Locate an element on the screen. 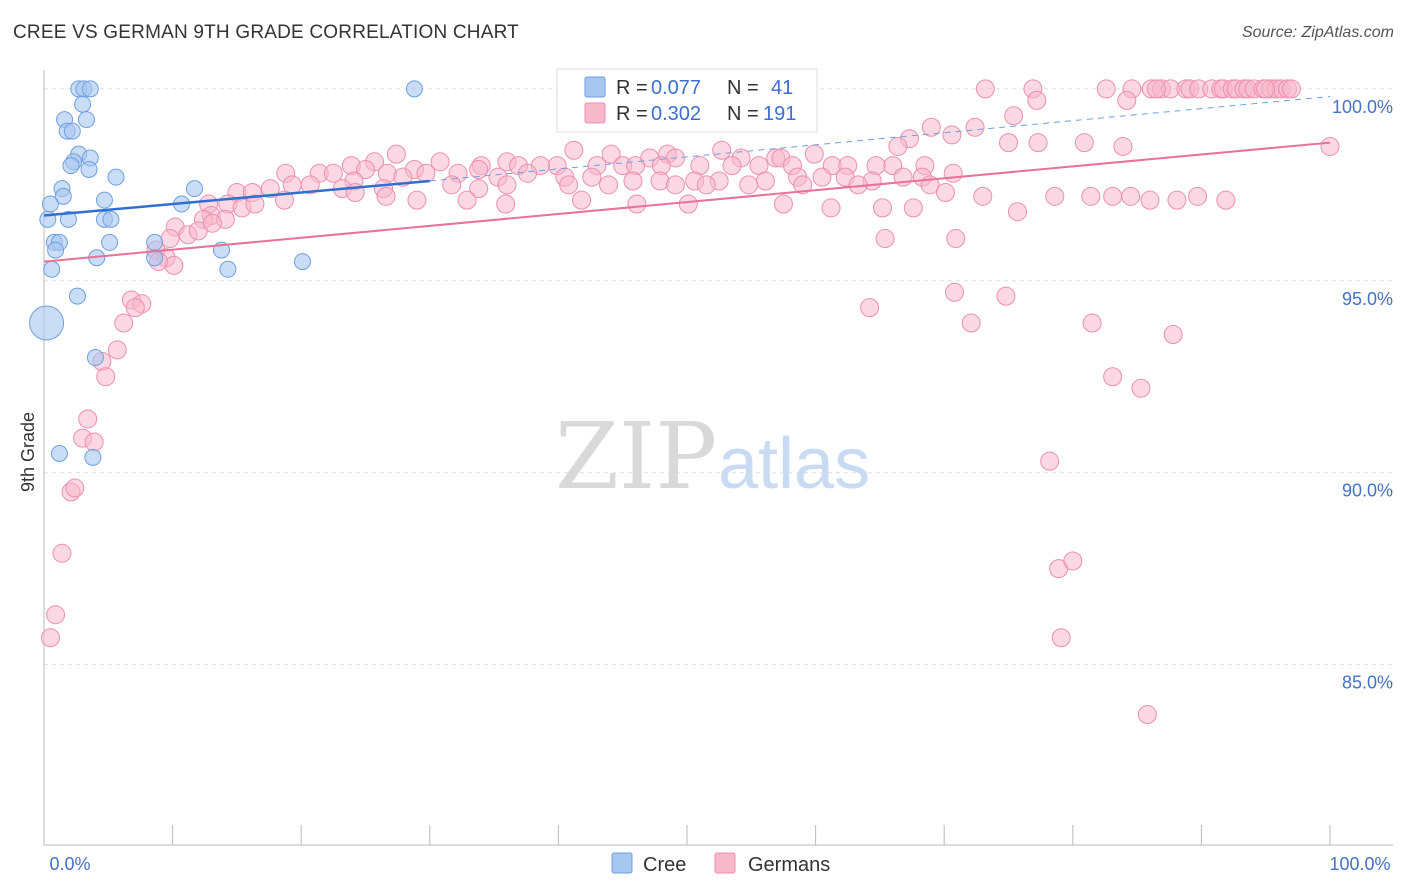  series-legend: Cree Germans is located at coordinates (720, 864).